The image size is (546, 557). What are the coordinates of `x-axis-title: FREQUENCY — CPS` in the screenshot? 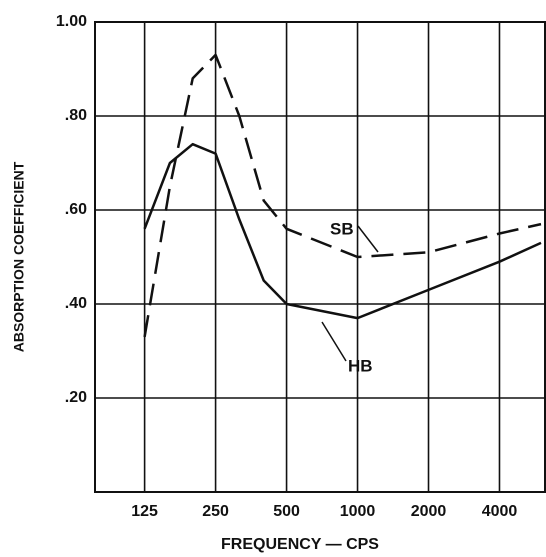 It's located at (300, 544).